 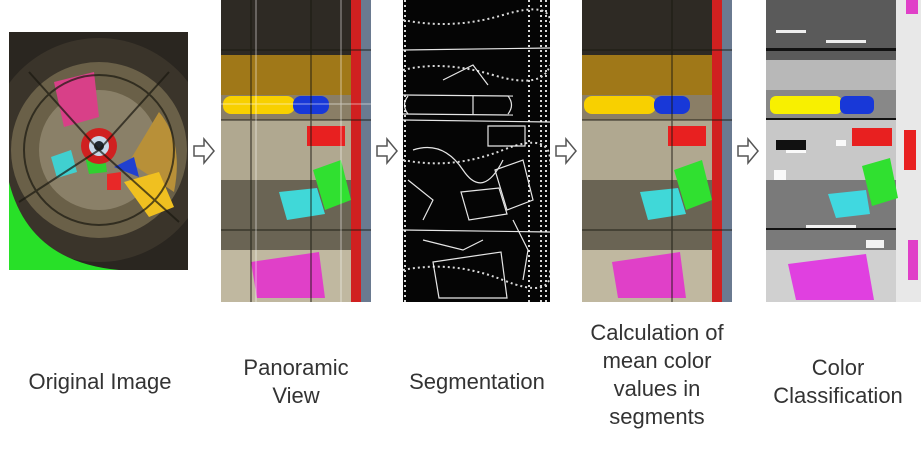 What do you see at coordinates (100, 381) in the screenshot?
I see `label-original-image: Original Image` at bounding box center [100, 381].